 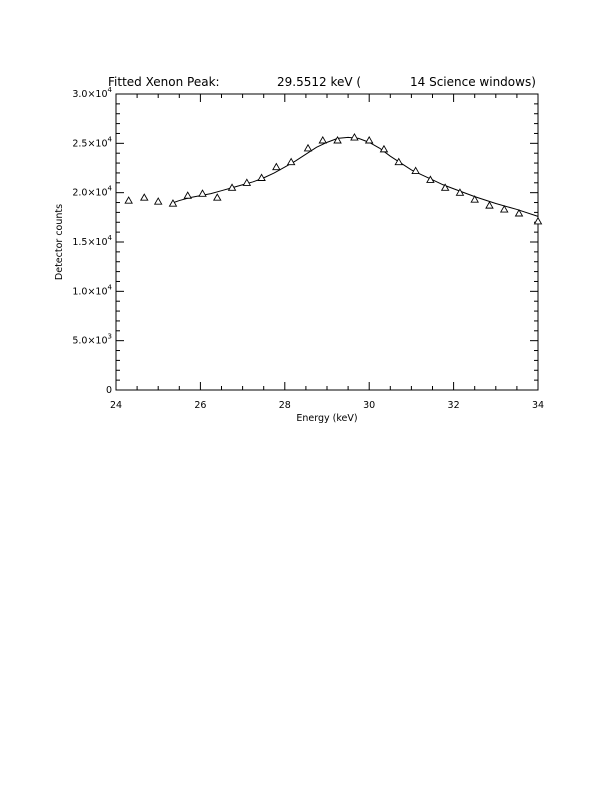 I want to click on x-tick-label: 32, so click(x=454, y=405).